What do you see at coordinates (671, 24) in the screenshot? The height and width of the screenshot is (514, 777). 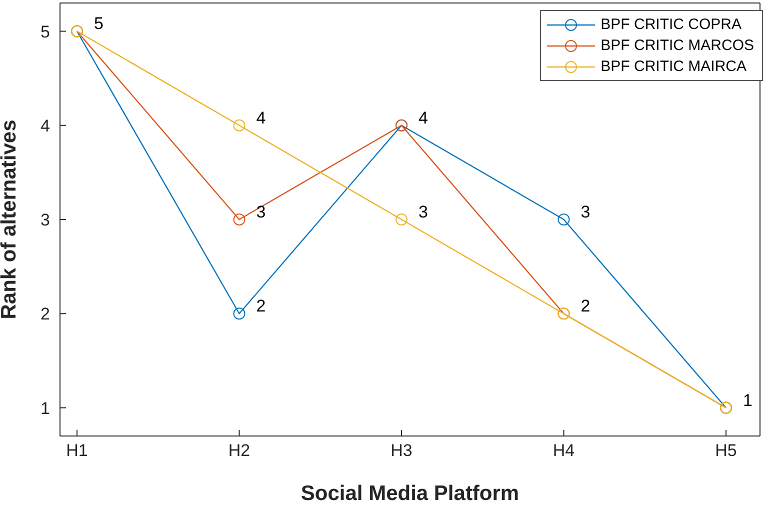 I see `legend-label: BPF CRITIC COPRA` at bounding box center [671, 24].